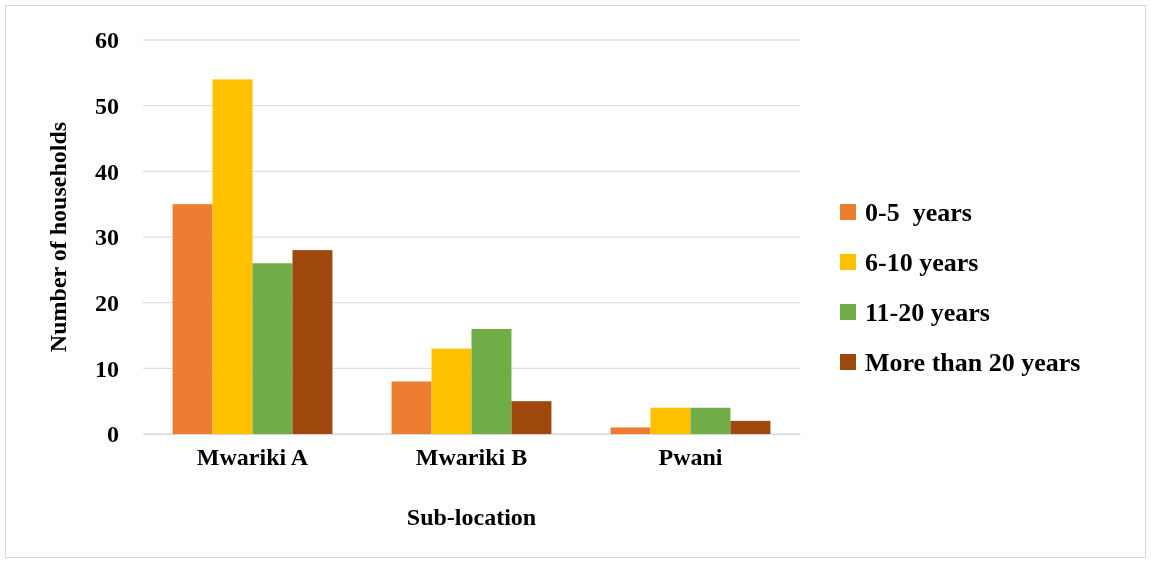  What do you see at coordinates (252, 457) in the screenshot?
I see `x-tick-label: Mwariki A` at bounding box center [252, 457].